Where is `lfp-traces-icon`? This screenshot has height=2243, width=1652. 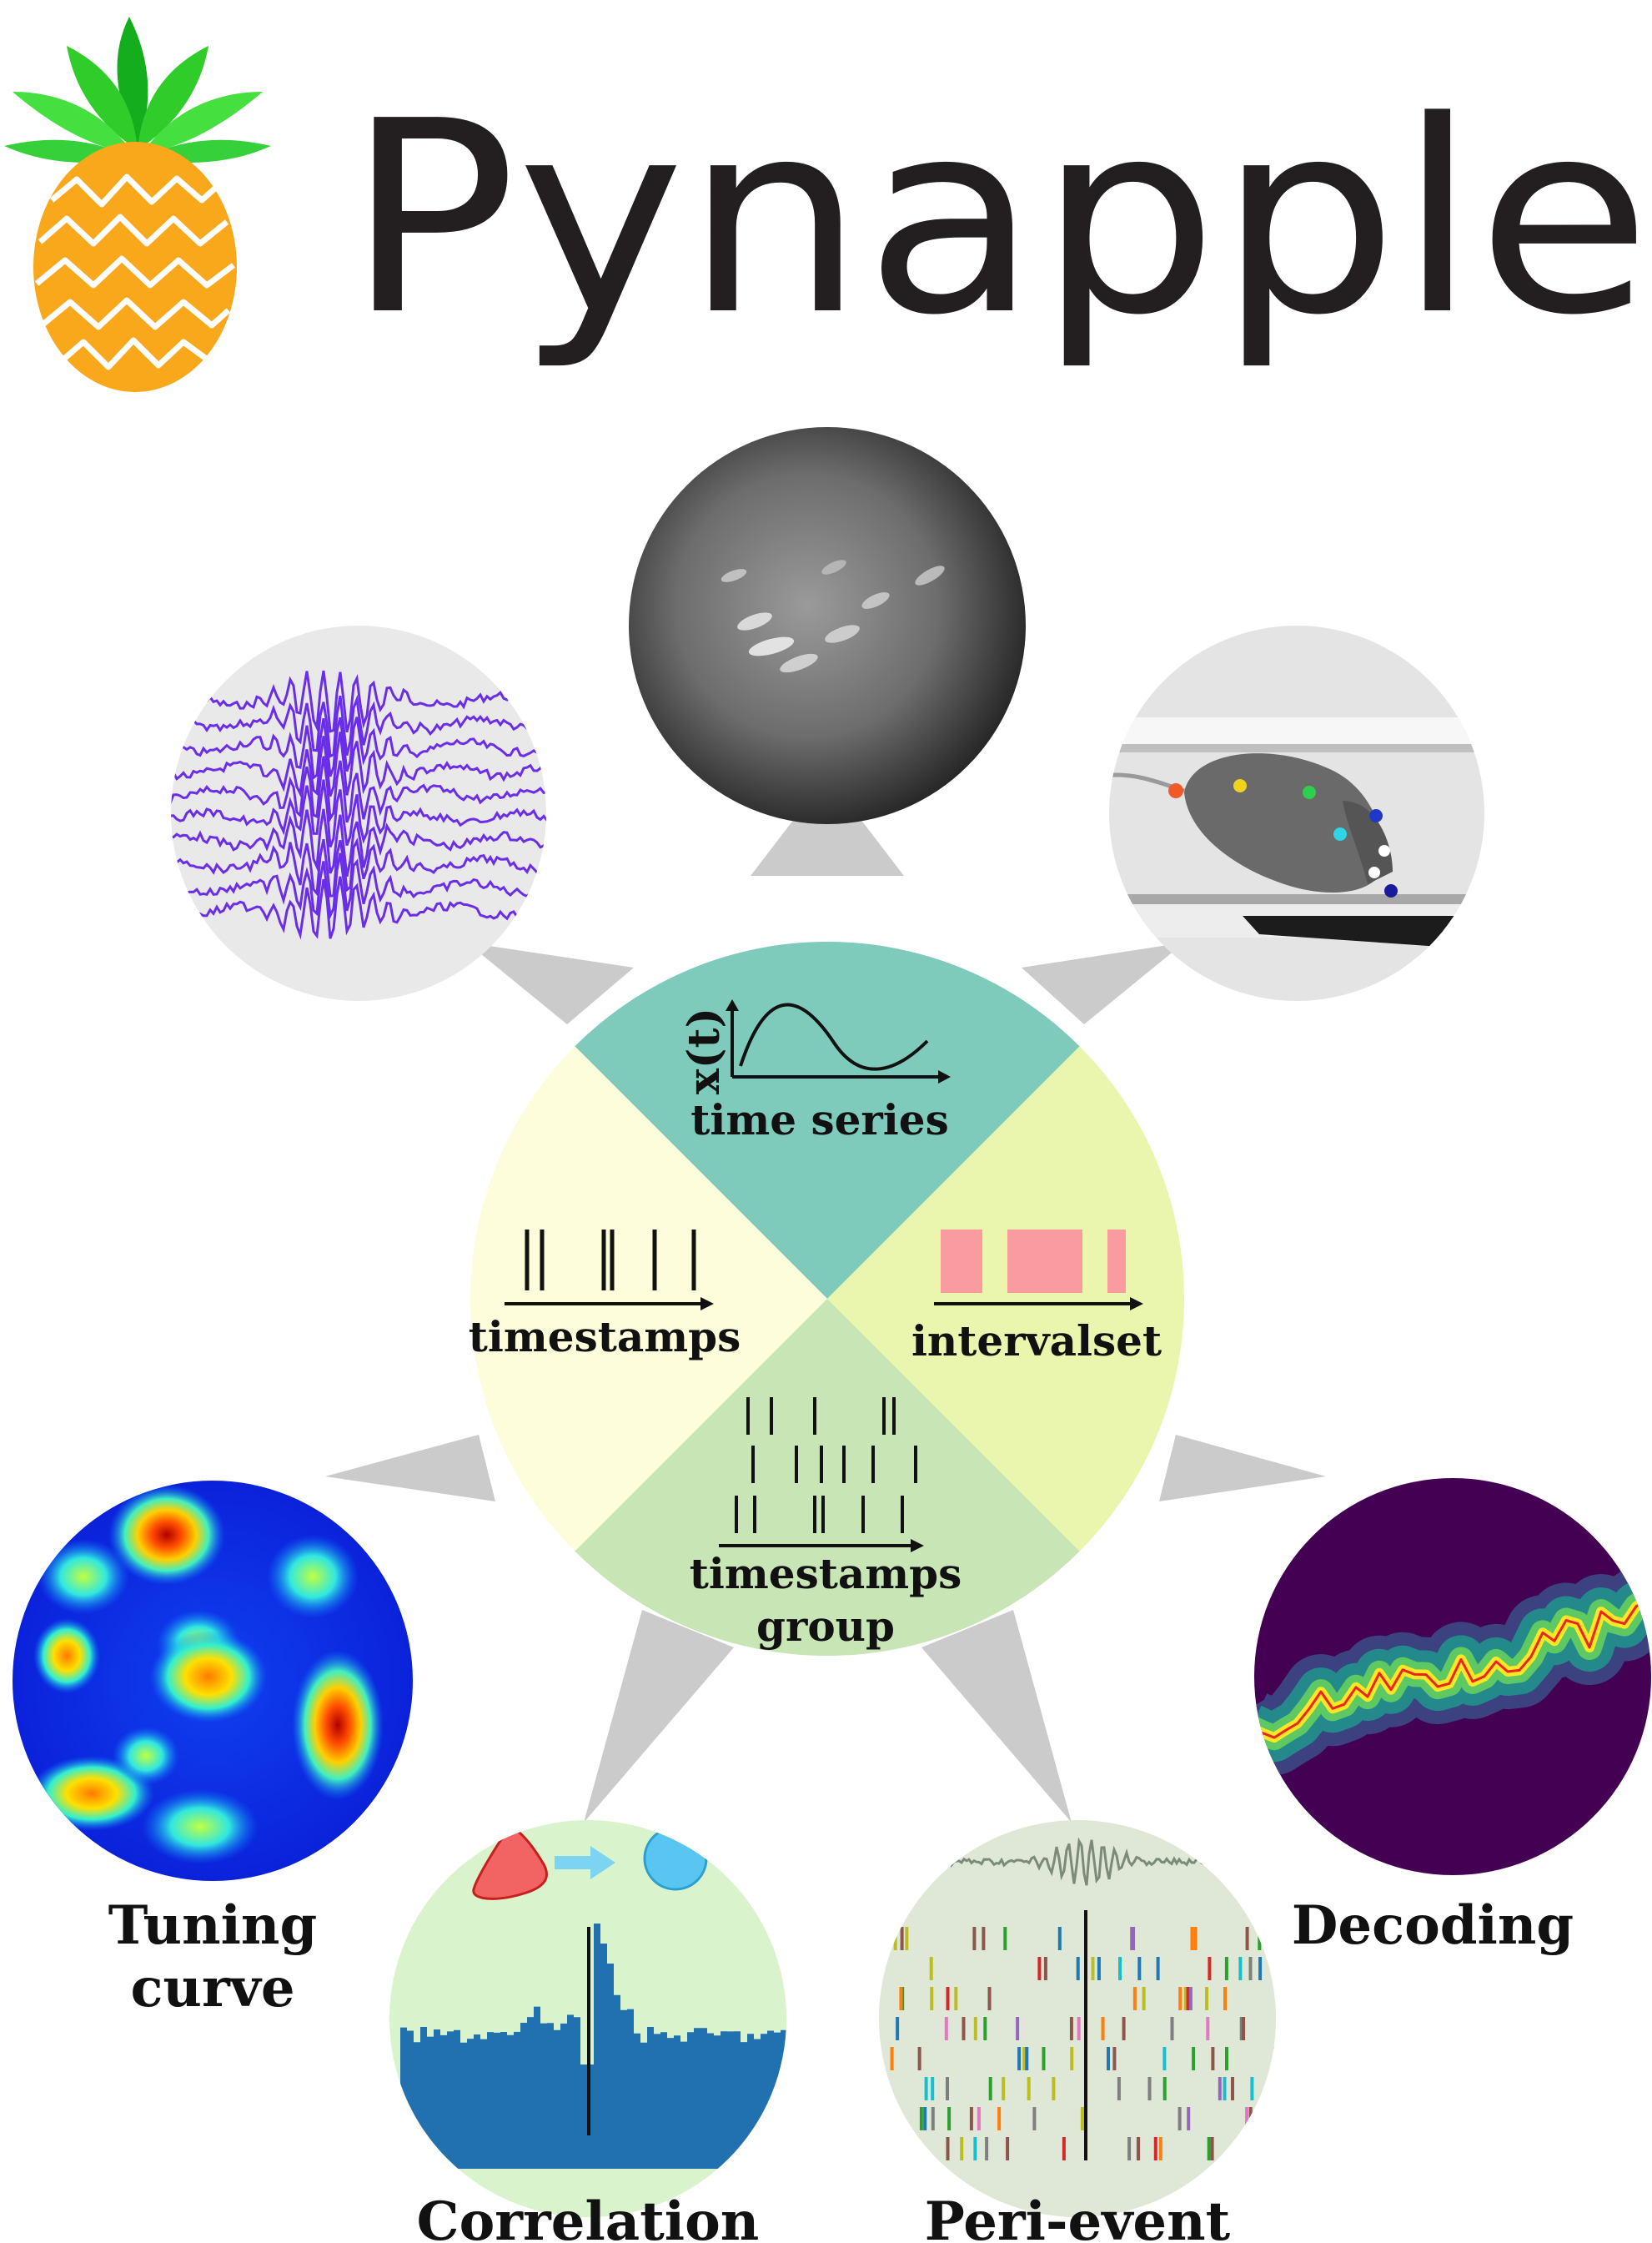 lfp-traces-icon is located at coordinates (358, 813).